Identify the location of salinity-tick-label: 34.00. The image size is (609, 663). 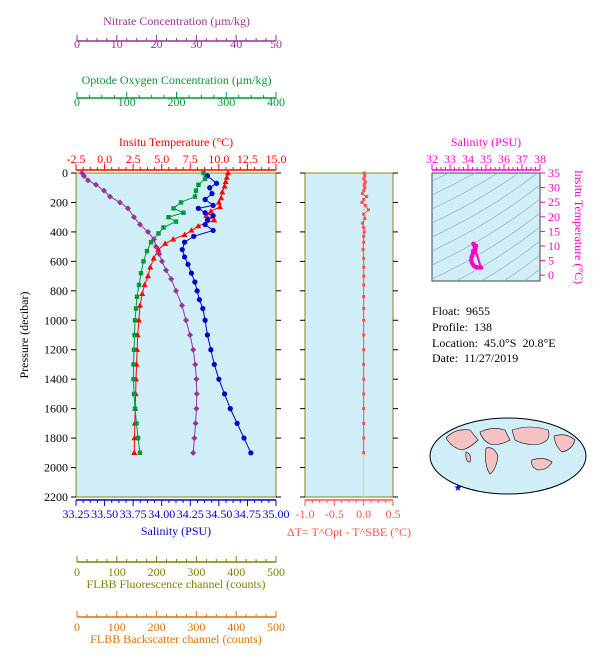
(161, 514).